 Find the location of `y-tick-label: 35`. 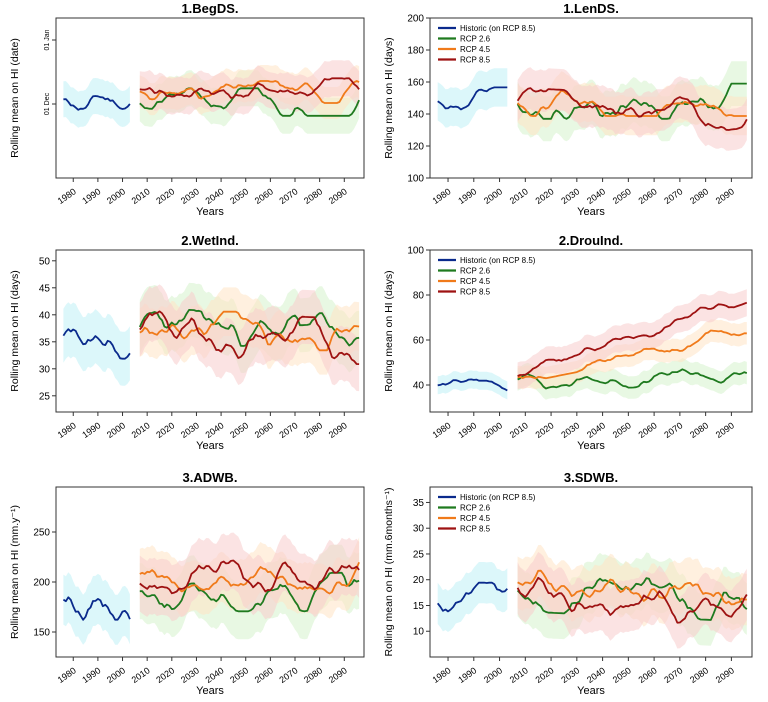

y-tick-label: 35 is located at coordinates (45, 342).